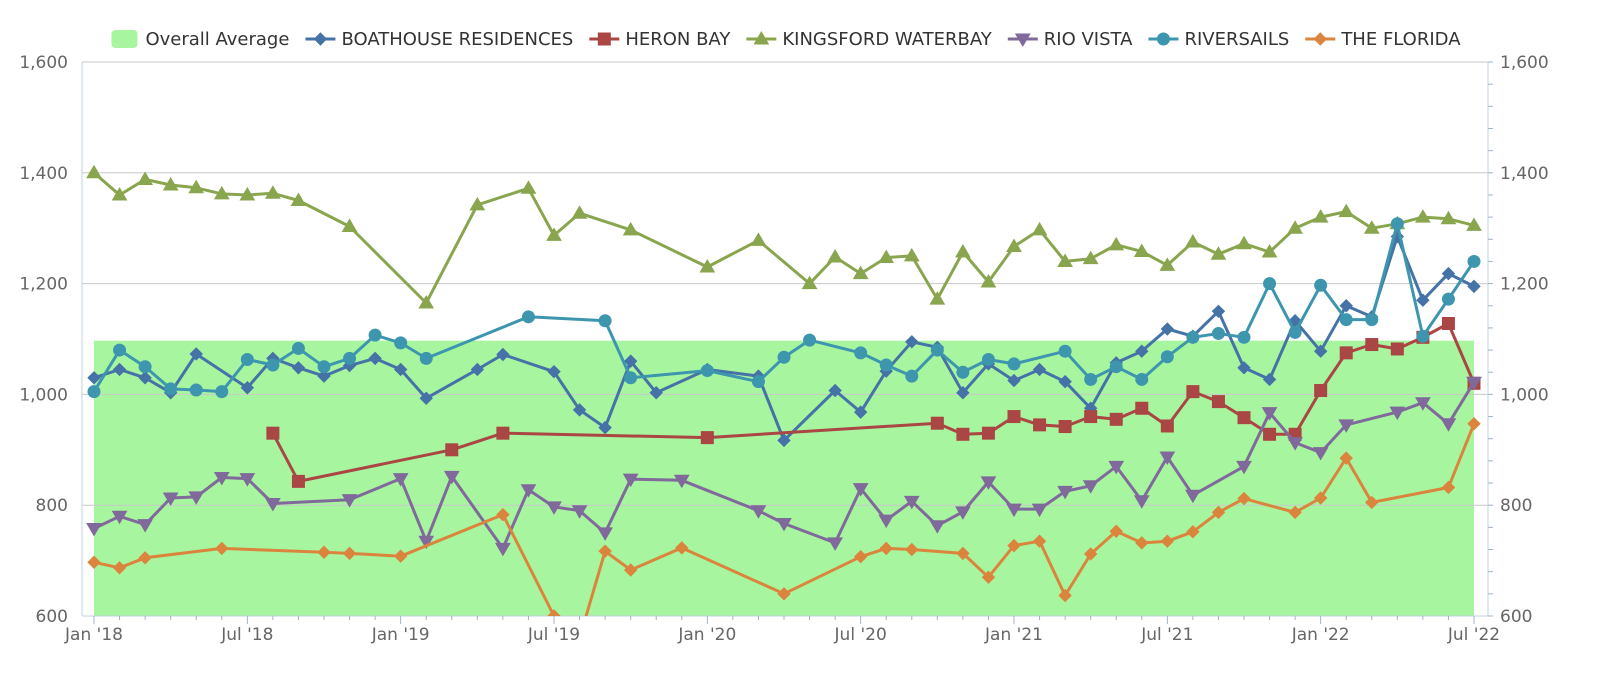  What do you see at coordinates (439, 39) in the screenshot?
I see `legend-item-boathouse-residences: BOATHOUSE RESIDENCES` at bounding box center [439, 39].